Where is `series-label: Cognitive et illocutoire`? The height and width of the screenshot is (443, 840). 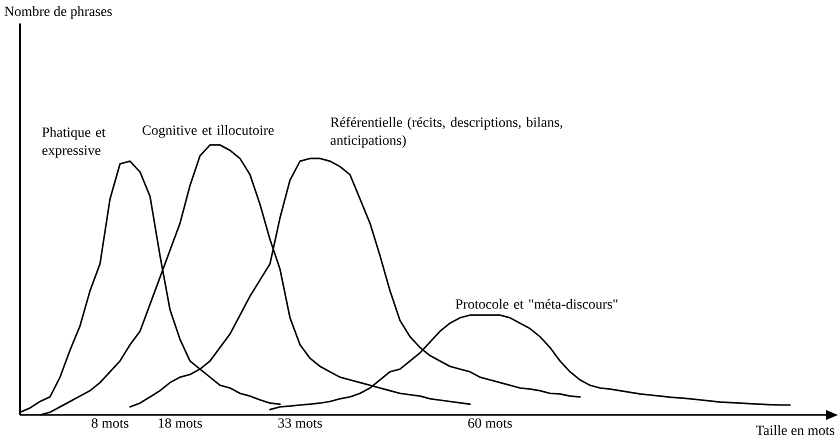
series-label: Cognitive et illocutoire is located at coordinates (208, 131).